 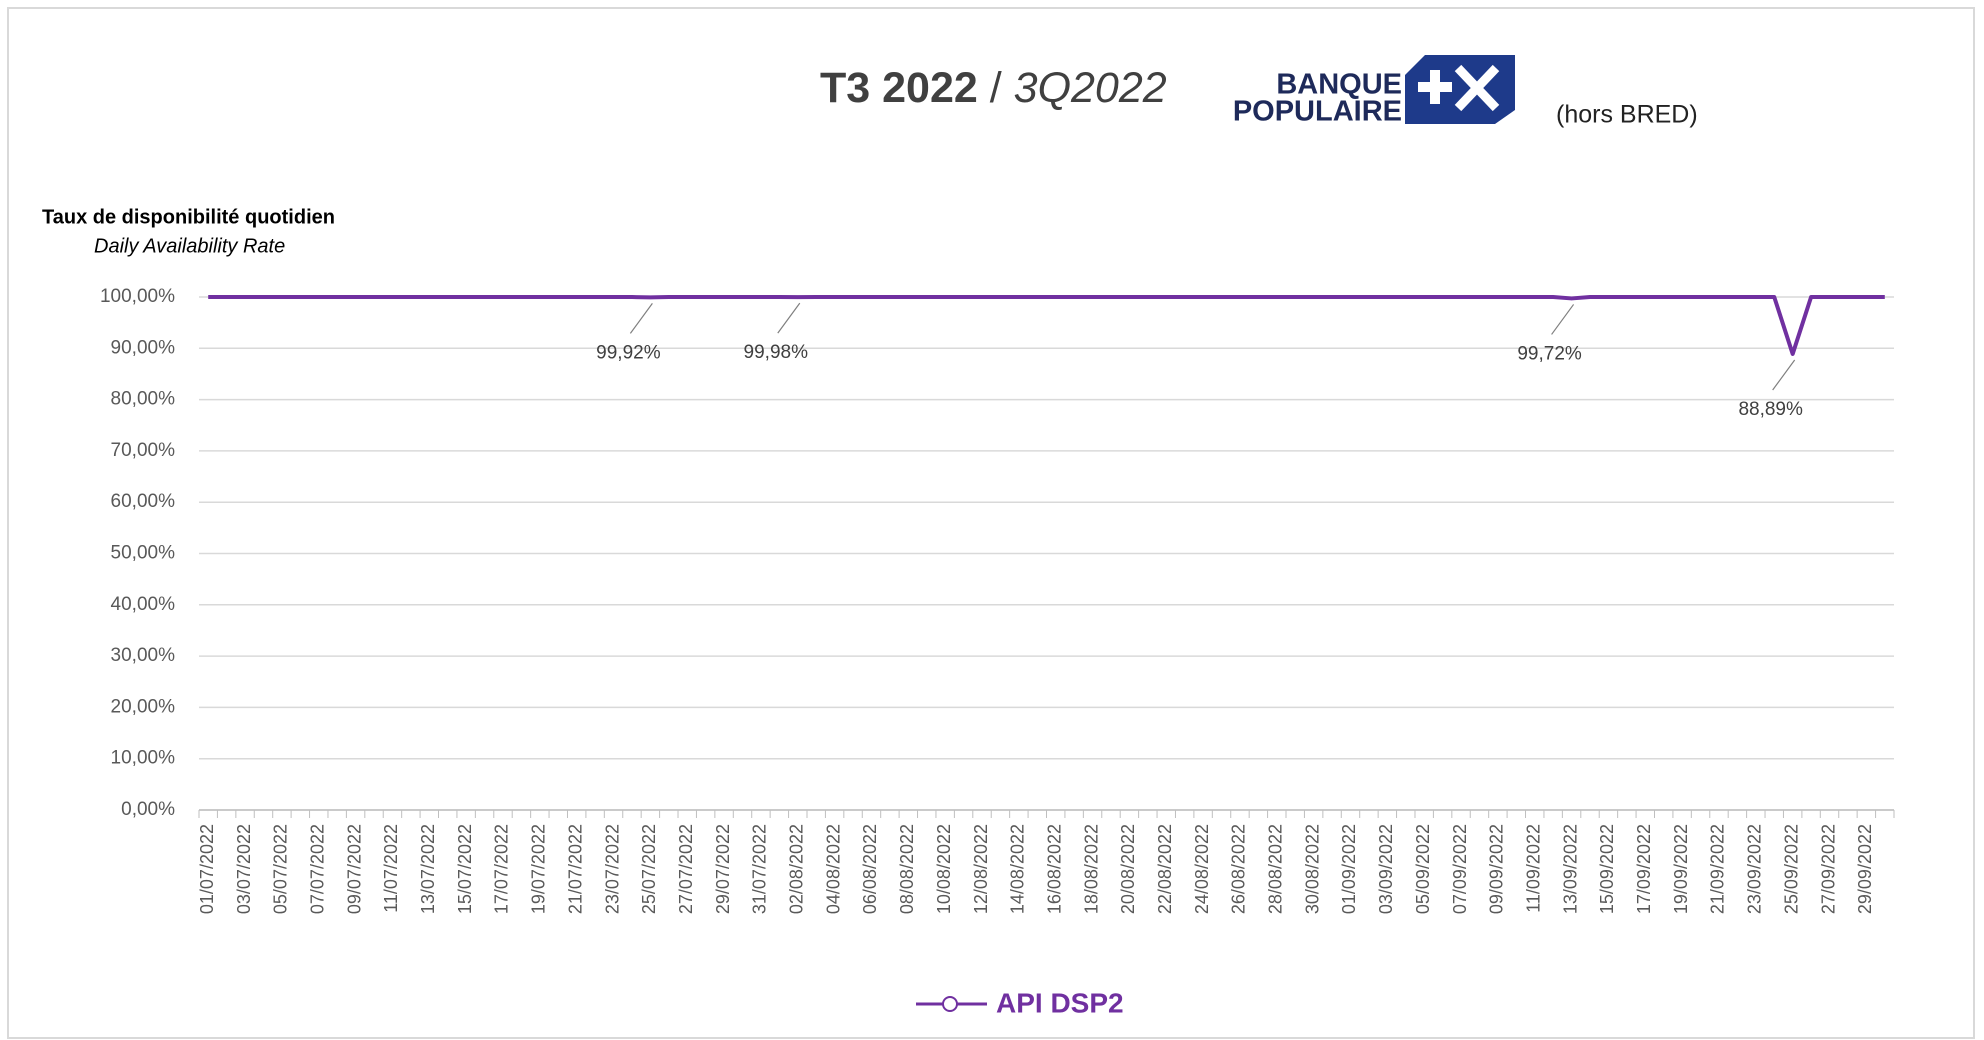 I want to click on y-tick-label: 50,00%, so click(x=143, y=553).